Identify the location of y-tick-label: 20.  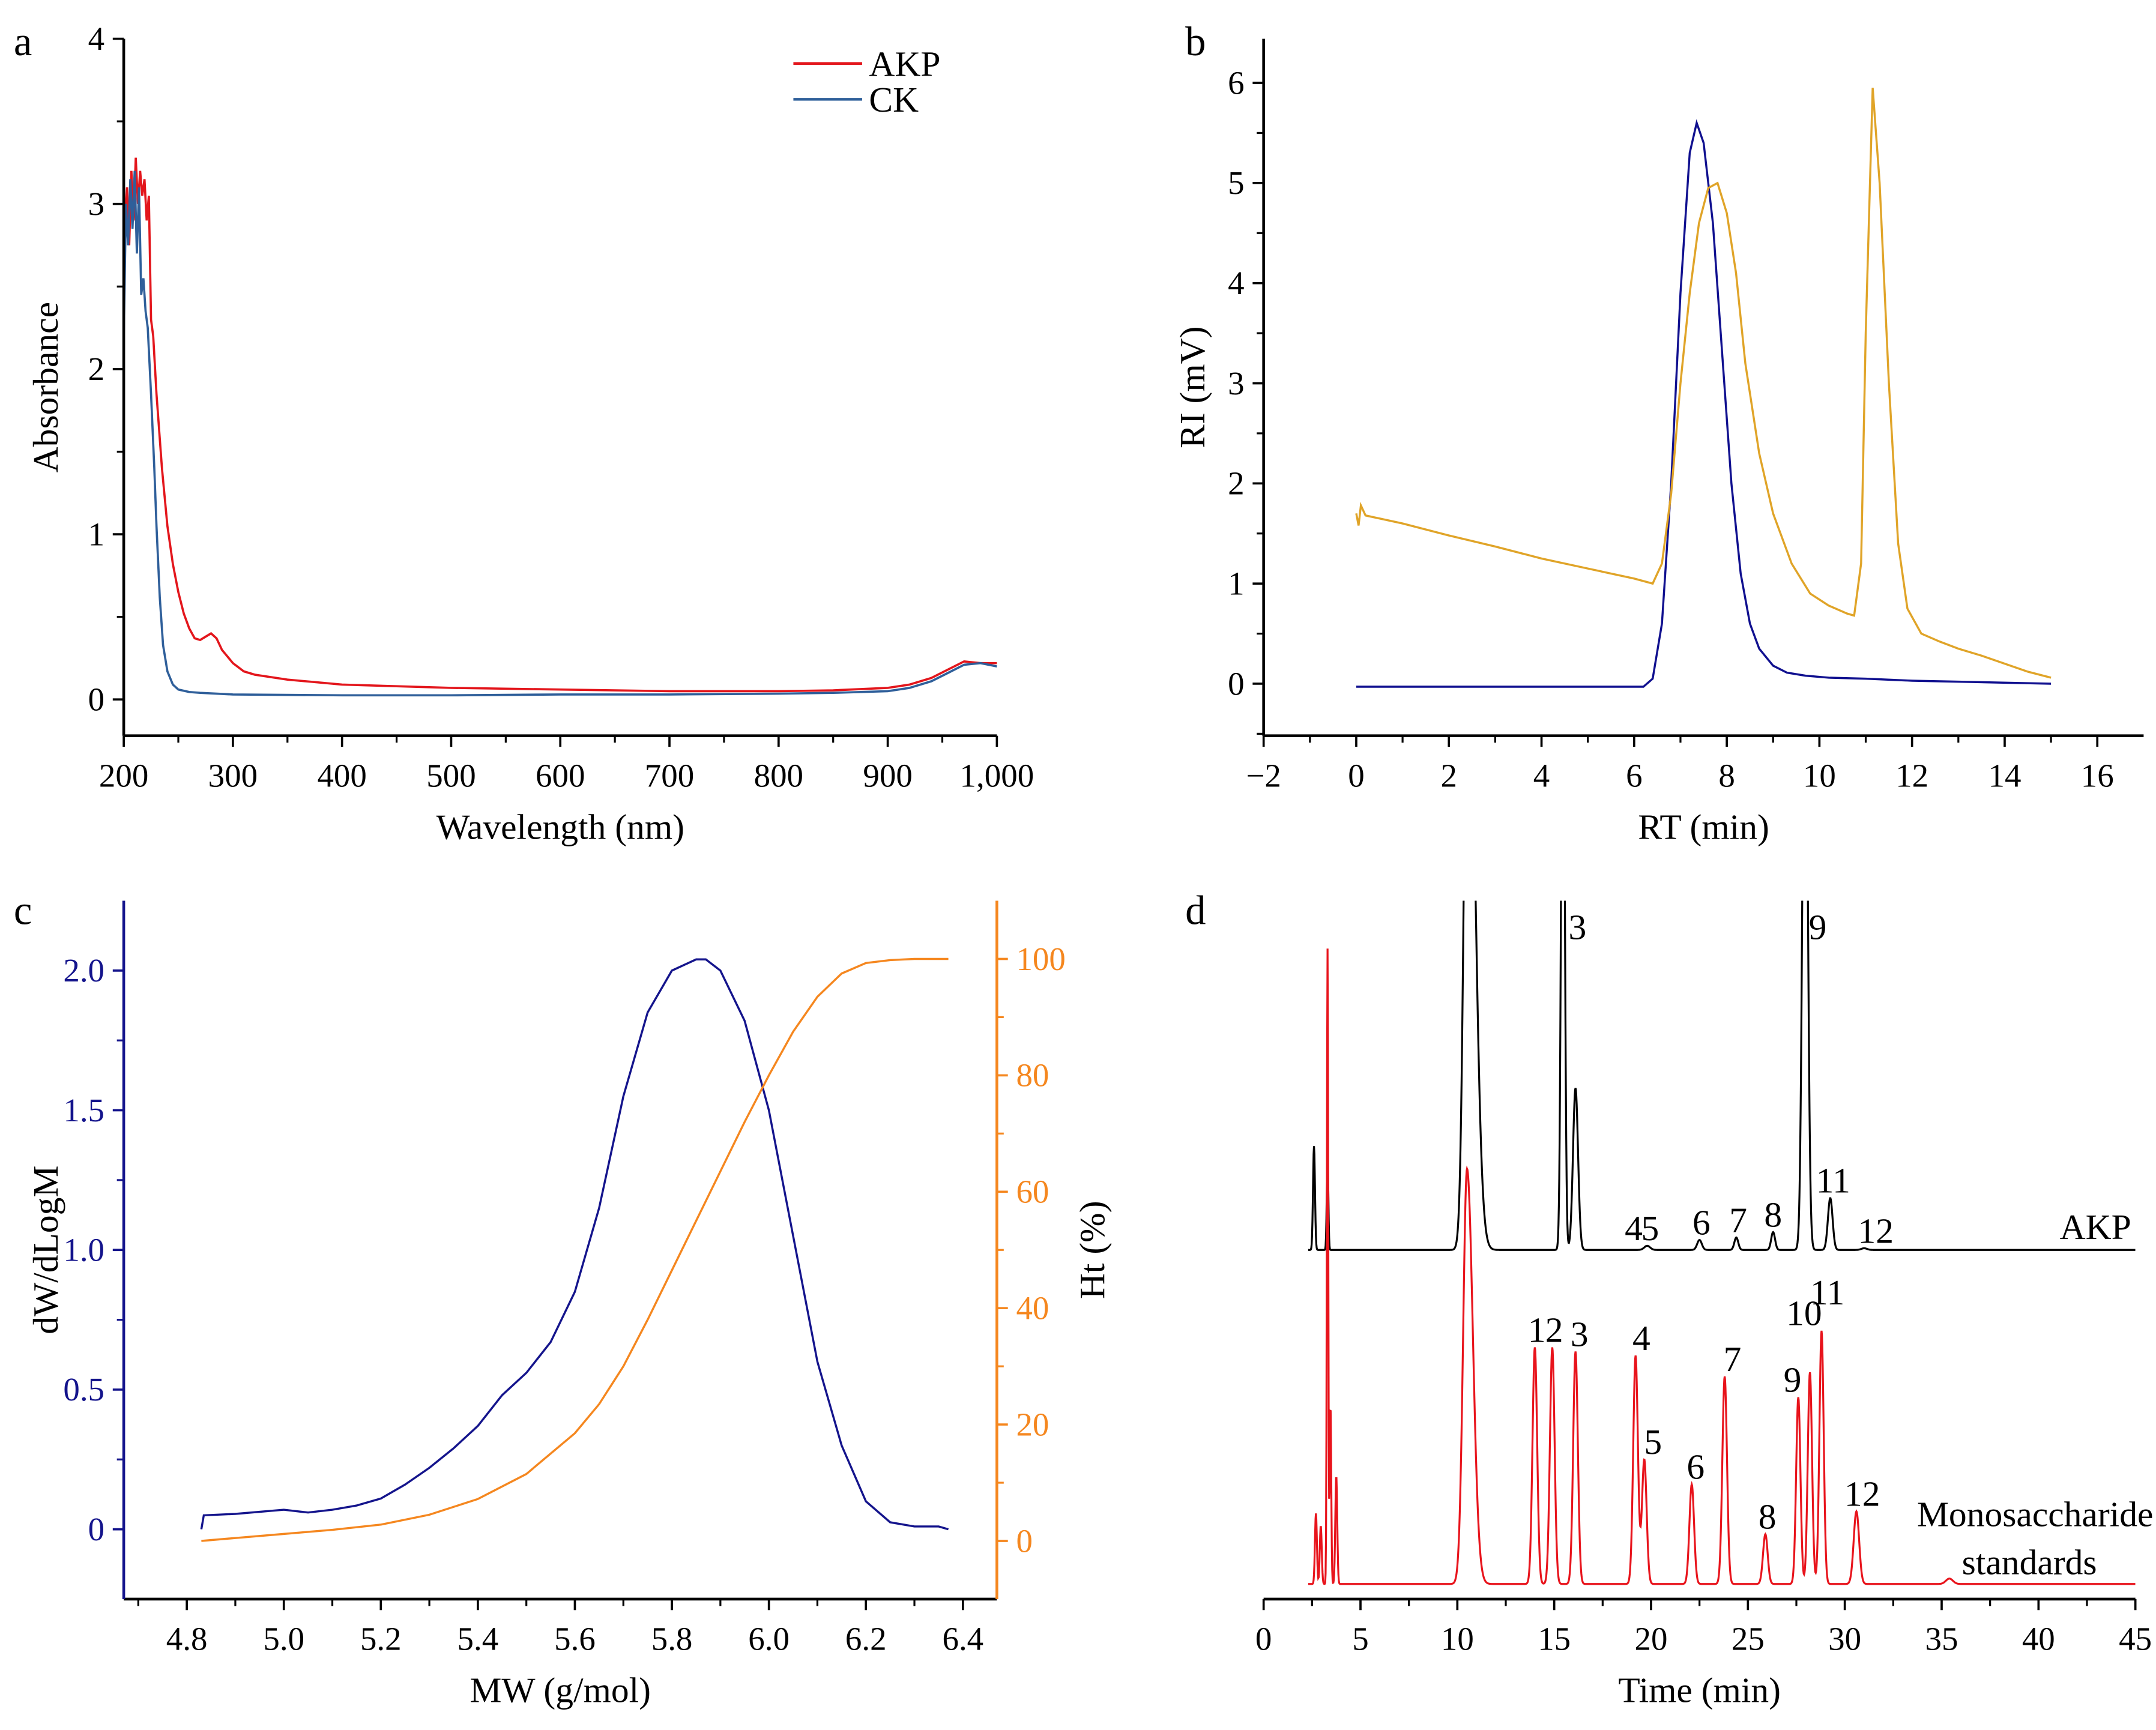
(1032, 1424).